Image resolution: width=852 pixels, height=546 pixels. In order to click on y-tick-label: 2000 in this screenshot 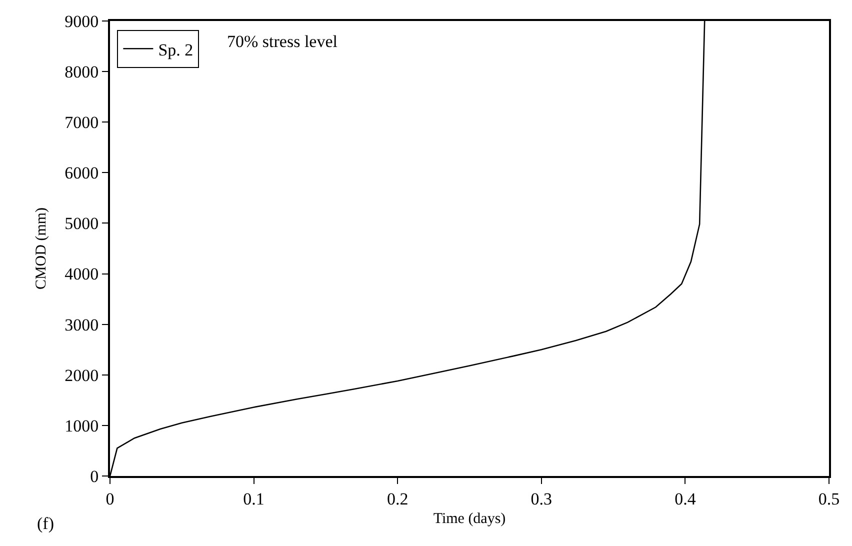, I will do `click(81, 375)`.